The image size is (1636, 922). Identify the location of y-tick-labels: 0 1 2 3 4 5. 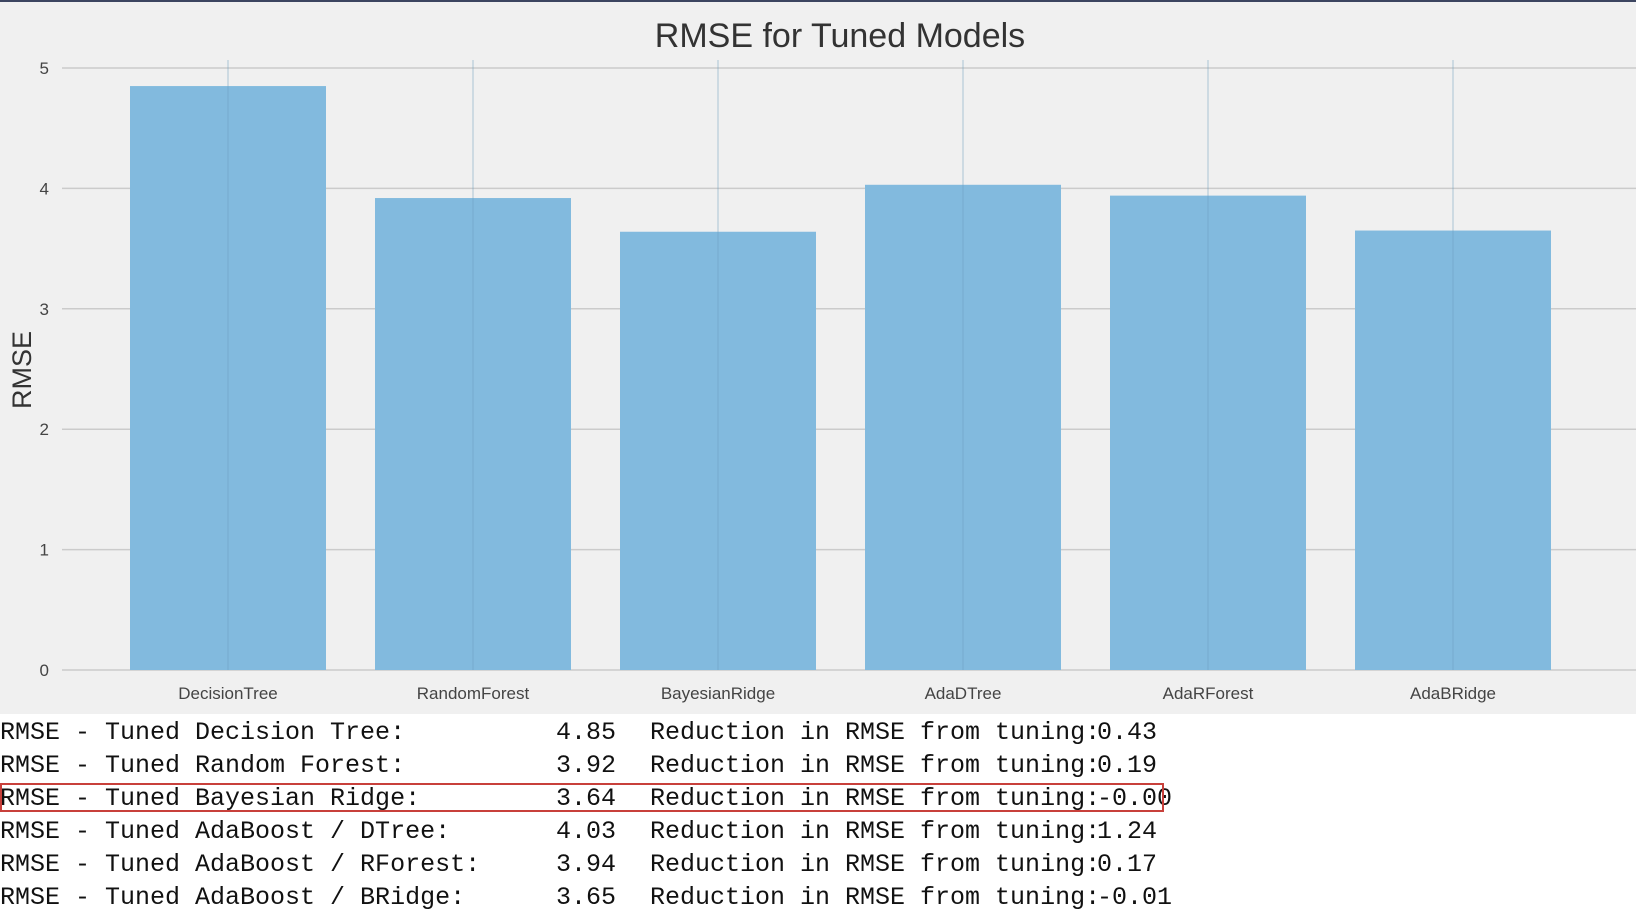
(44, 369).